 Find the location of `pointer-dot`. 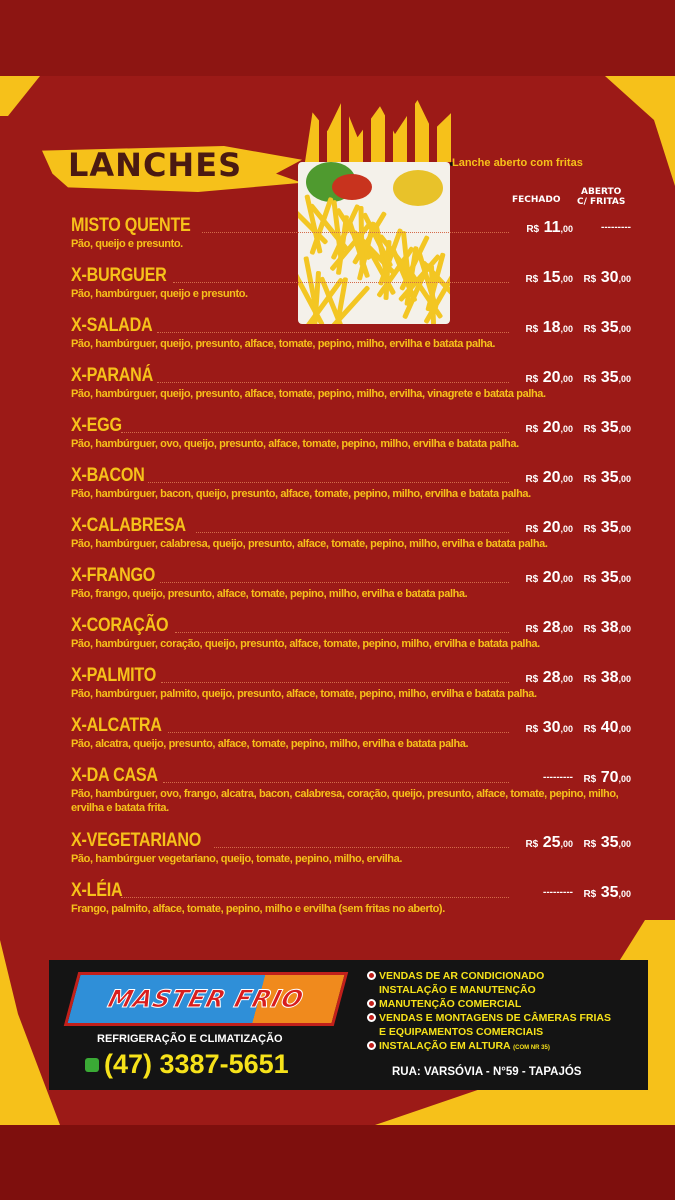

pointer-dot is located at coordinates (452, 164).